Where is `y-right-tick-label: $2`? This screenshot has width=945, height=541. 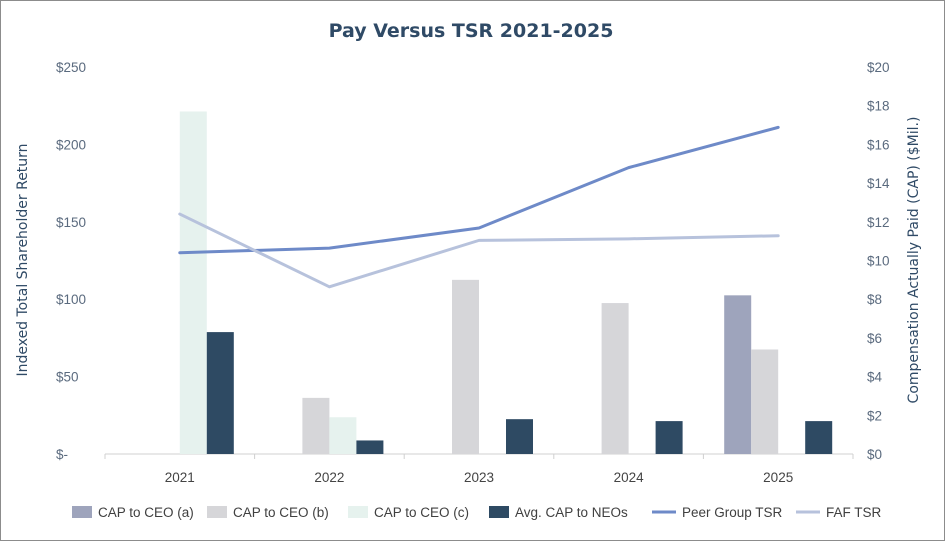
y-right-tick-label: $2 is located at coordinates (874, 415).